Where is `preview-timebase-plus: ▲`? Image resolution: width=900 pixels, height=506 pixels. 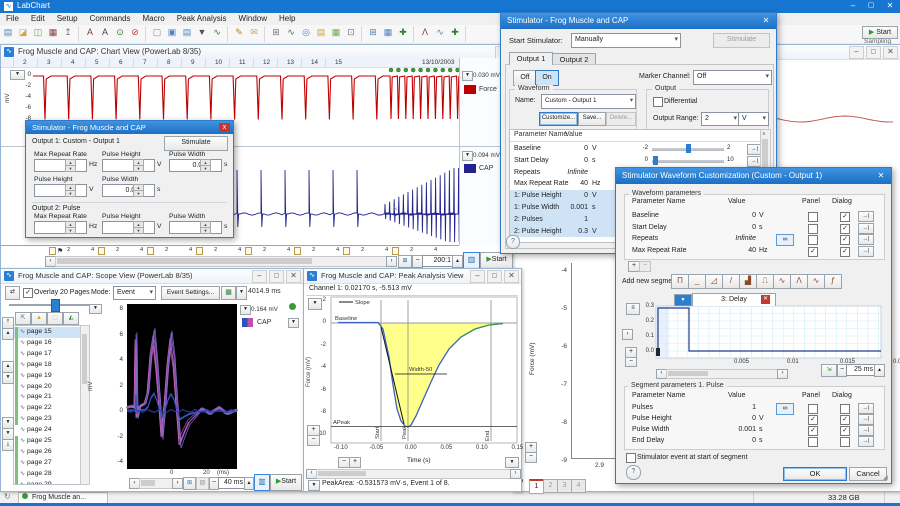
preview-timebase-plus: ▲ is located at coordinates (879, 370).